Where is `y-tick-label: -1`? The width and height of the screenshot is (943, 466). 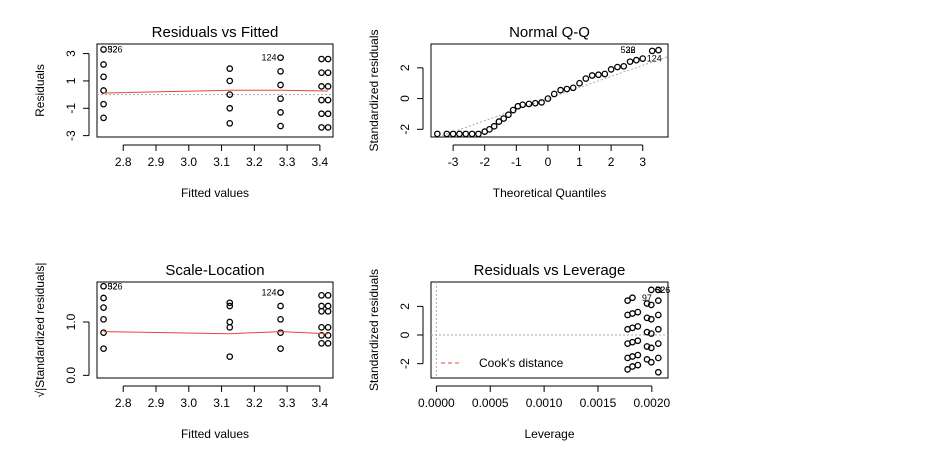 y-tick-label: -1 is located at coordinates (71, 108).